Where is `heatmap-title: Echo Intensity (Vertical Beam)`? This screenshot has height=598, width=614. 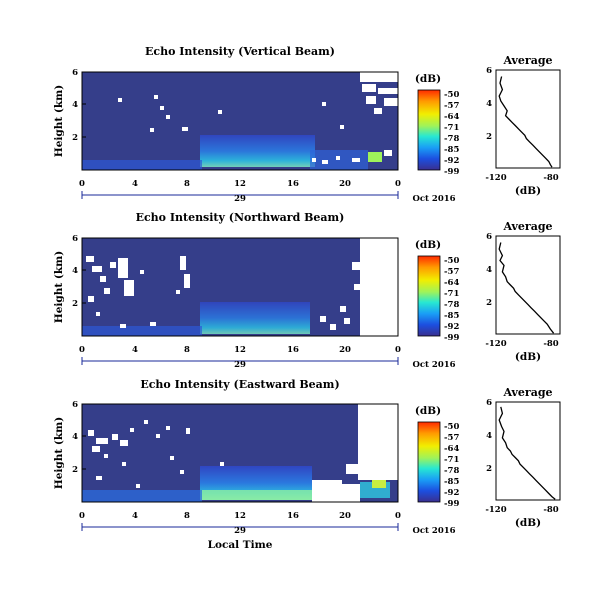
heatmap-title: Echo Intensity (Vertical Beam) is located at coordinates (240, 51).